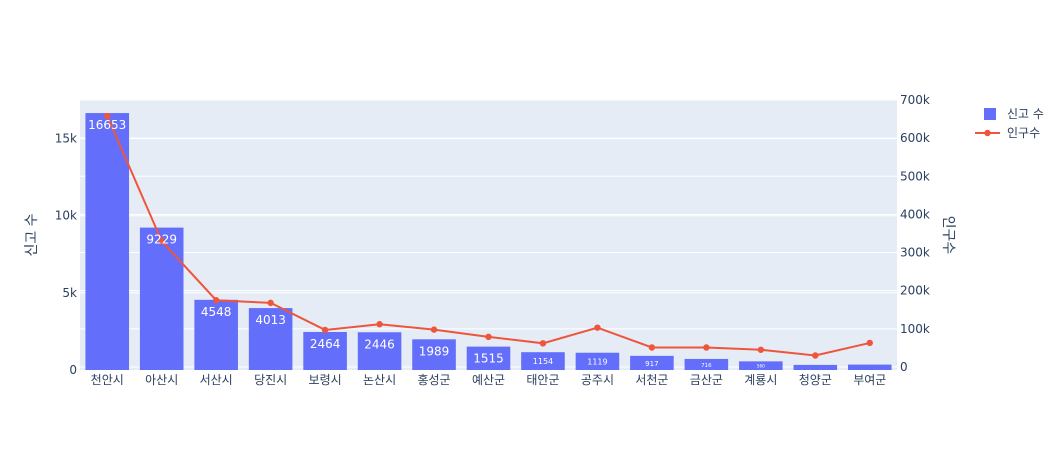  Describe the element at coordinates (948, 235) in the screenshot. I see `y2-axis-title: 인구수` at that location.